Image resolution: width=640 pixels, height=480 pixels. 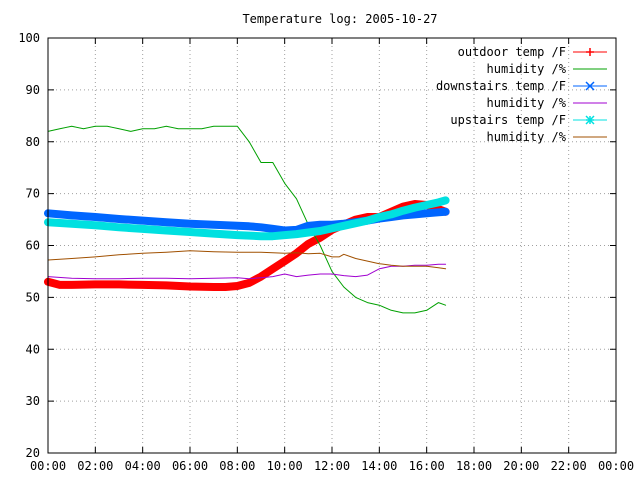 I want to click on y-tick-label: 30, so click(x=33, y=401).